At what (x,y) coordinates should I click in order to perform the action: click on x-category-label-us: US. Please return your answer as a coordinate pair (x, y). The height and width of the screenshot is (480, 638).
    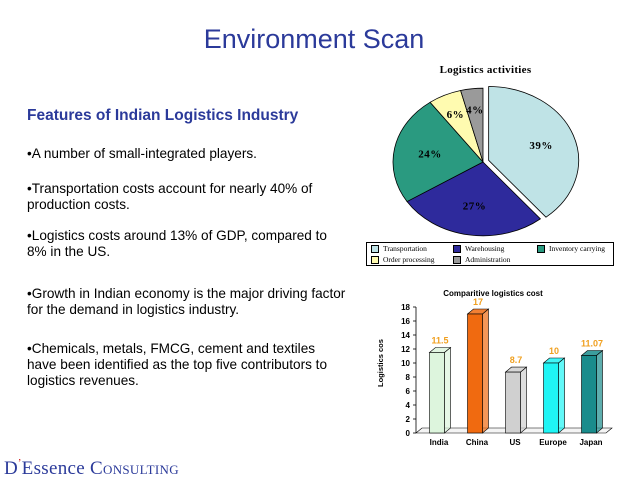
    Looking at the image, I should click on (515, 442).